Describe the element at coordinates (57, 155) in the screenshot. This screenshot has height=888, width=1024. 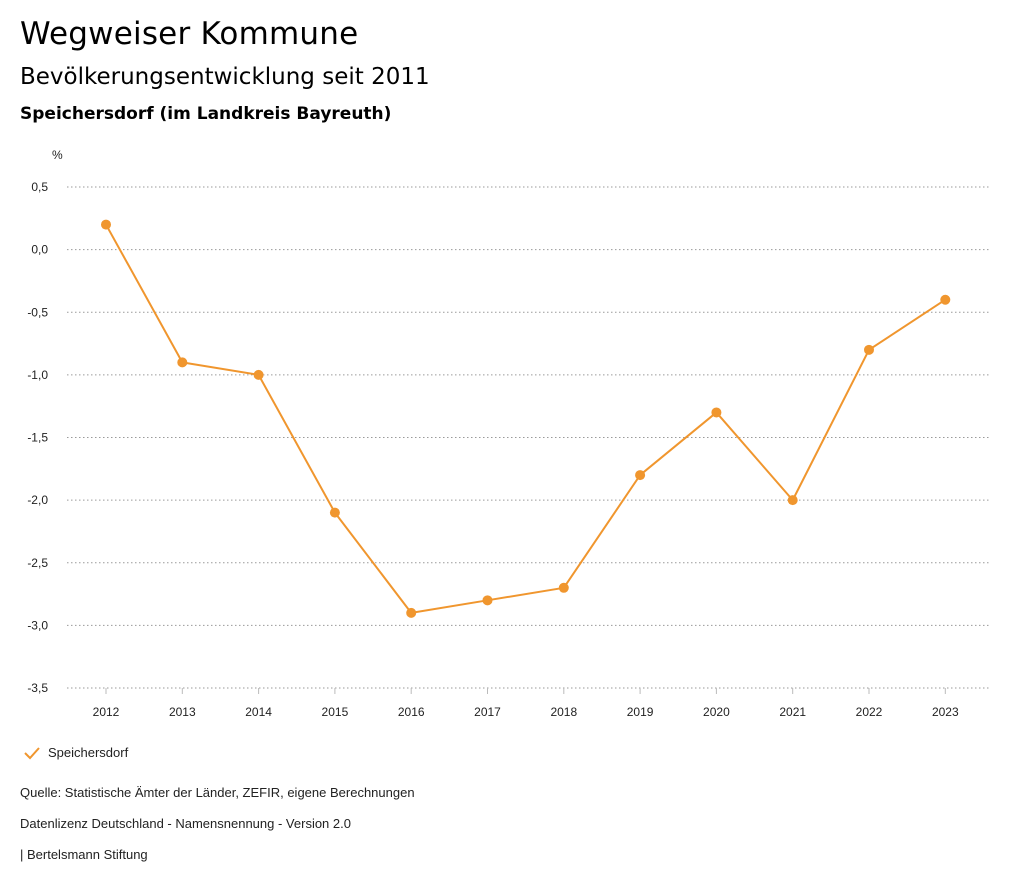
I see `y-axis-unit-label: %` at that location.